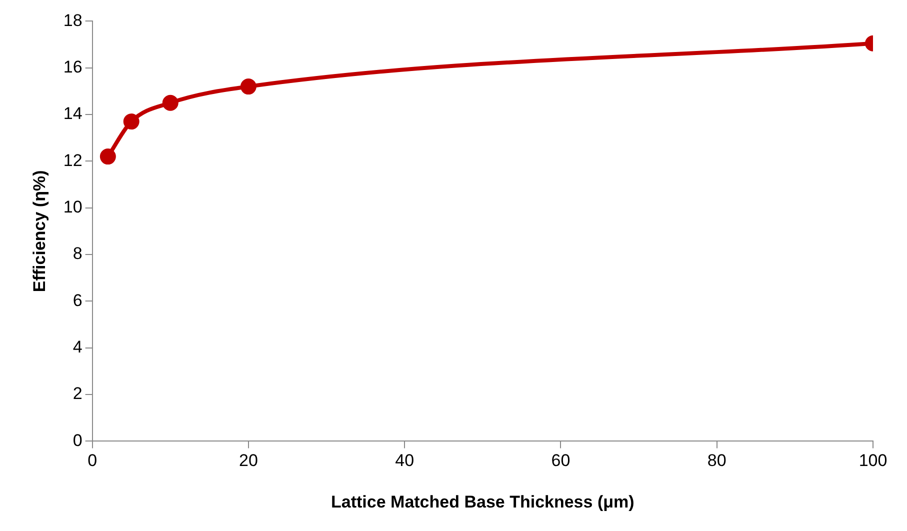 This screenshot has width=907, height=531. Describe the element at coordinates (72, 114) in the screenshot. I see `y-tick-label: 14` at that location.